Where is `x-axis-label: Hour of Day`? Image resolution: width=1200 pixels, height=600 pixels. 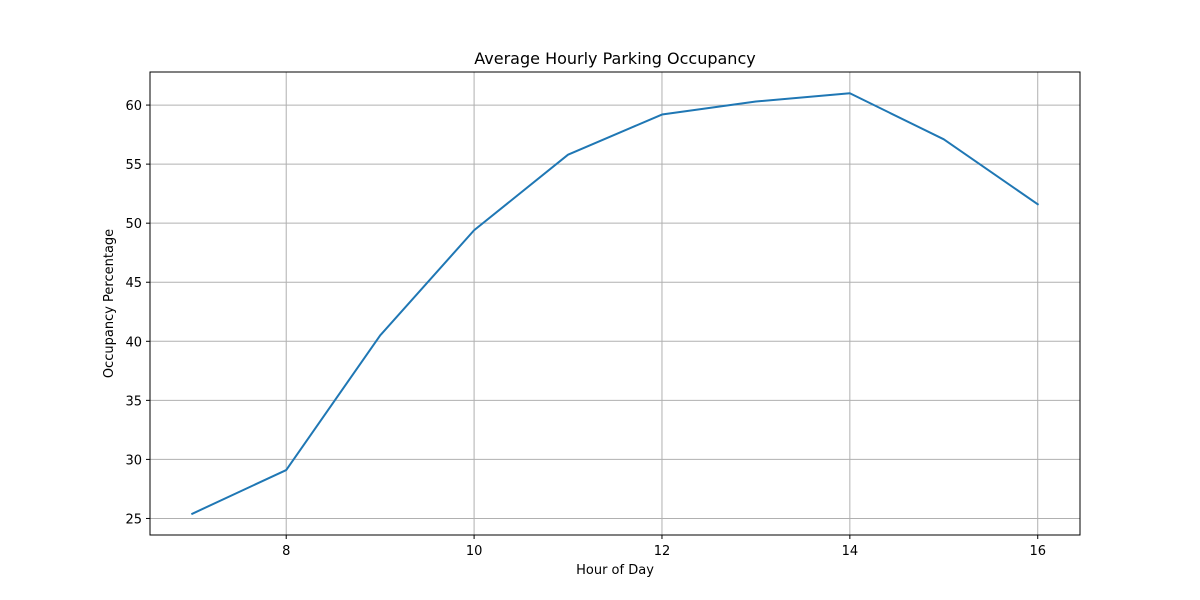 x-axis-label: Hour of Day is located at coordinates (615, 570).